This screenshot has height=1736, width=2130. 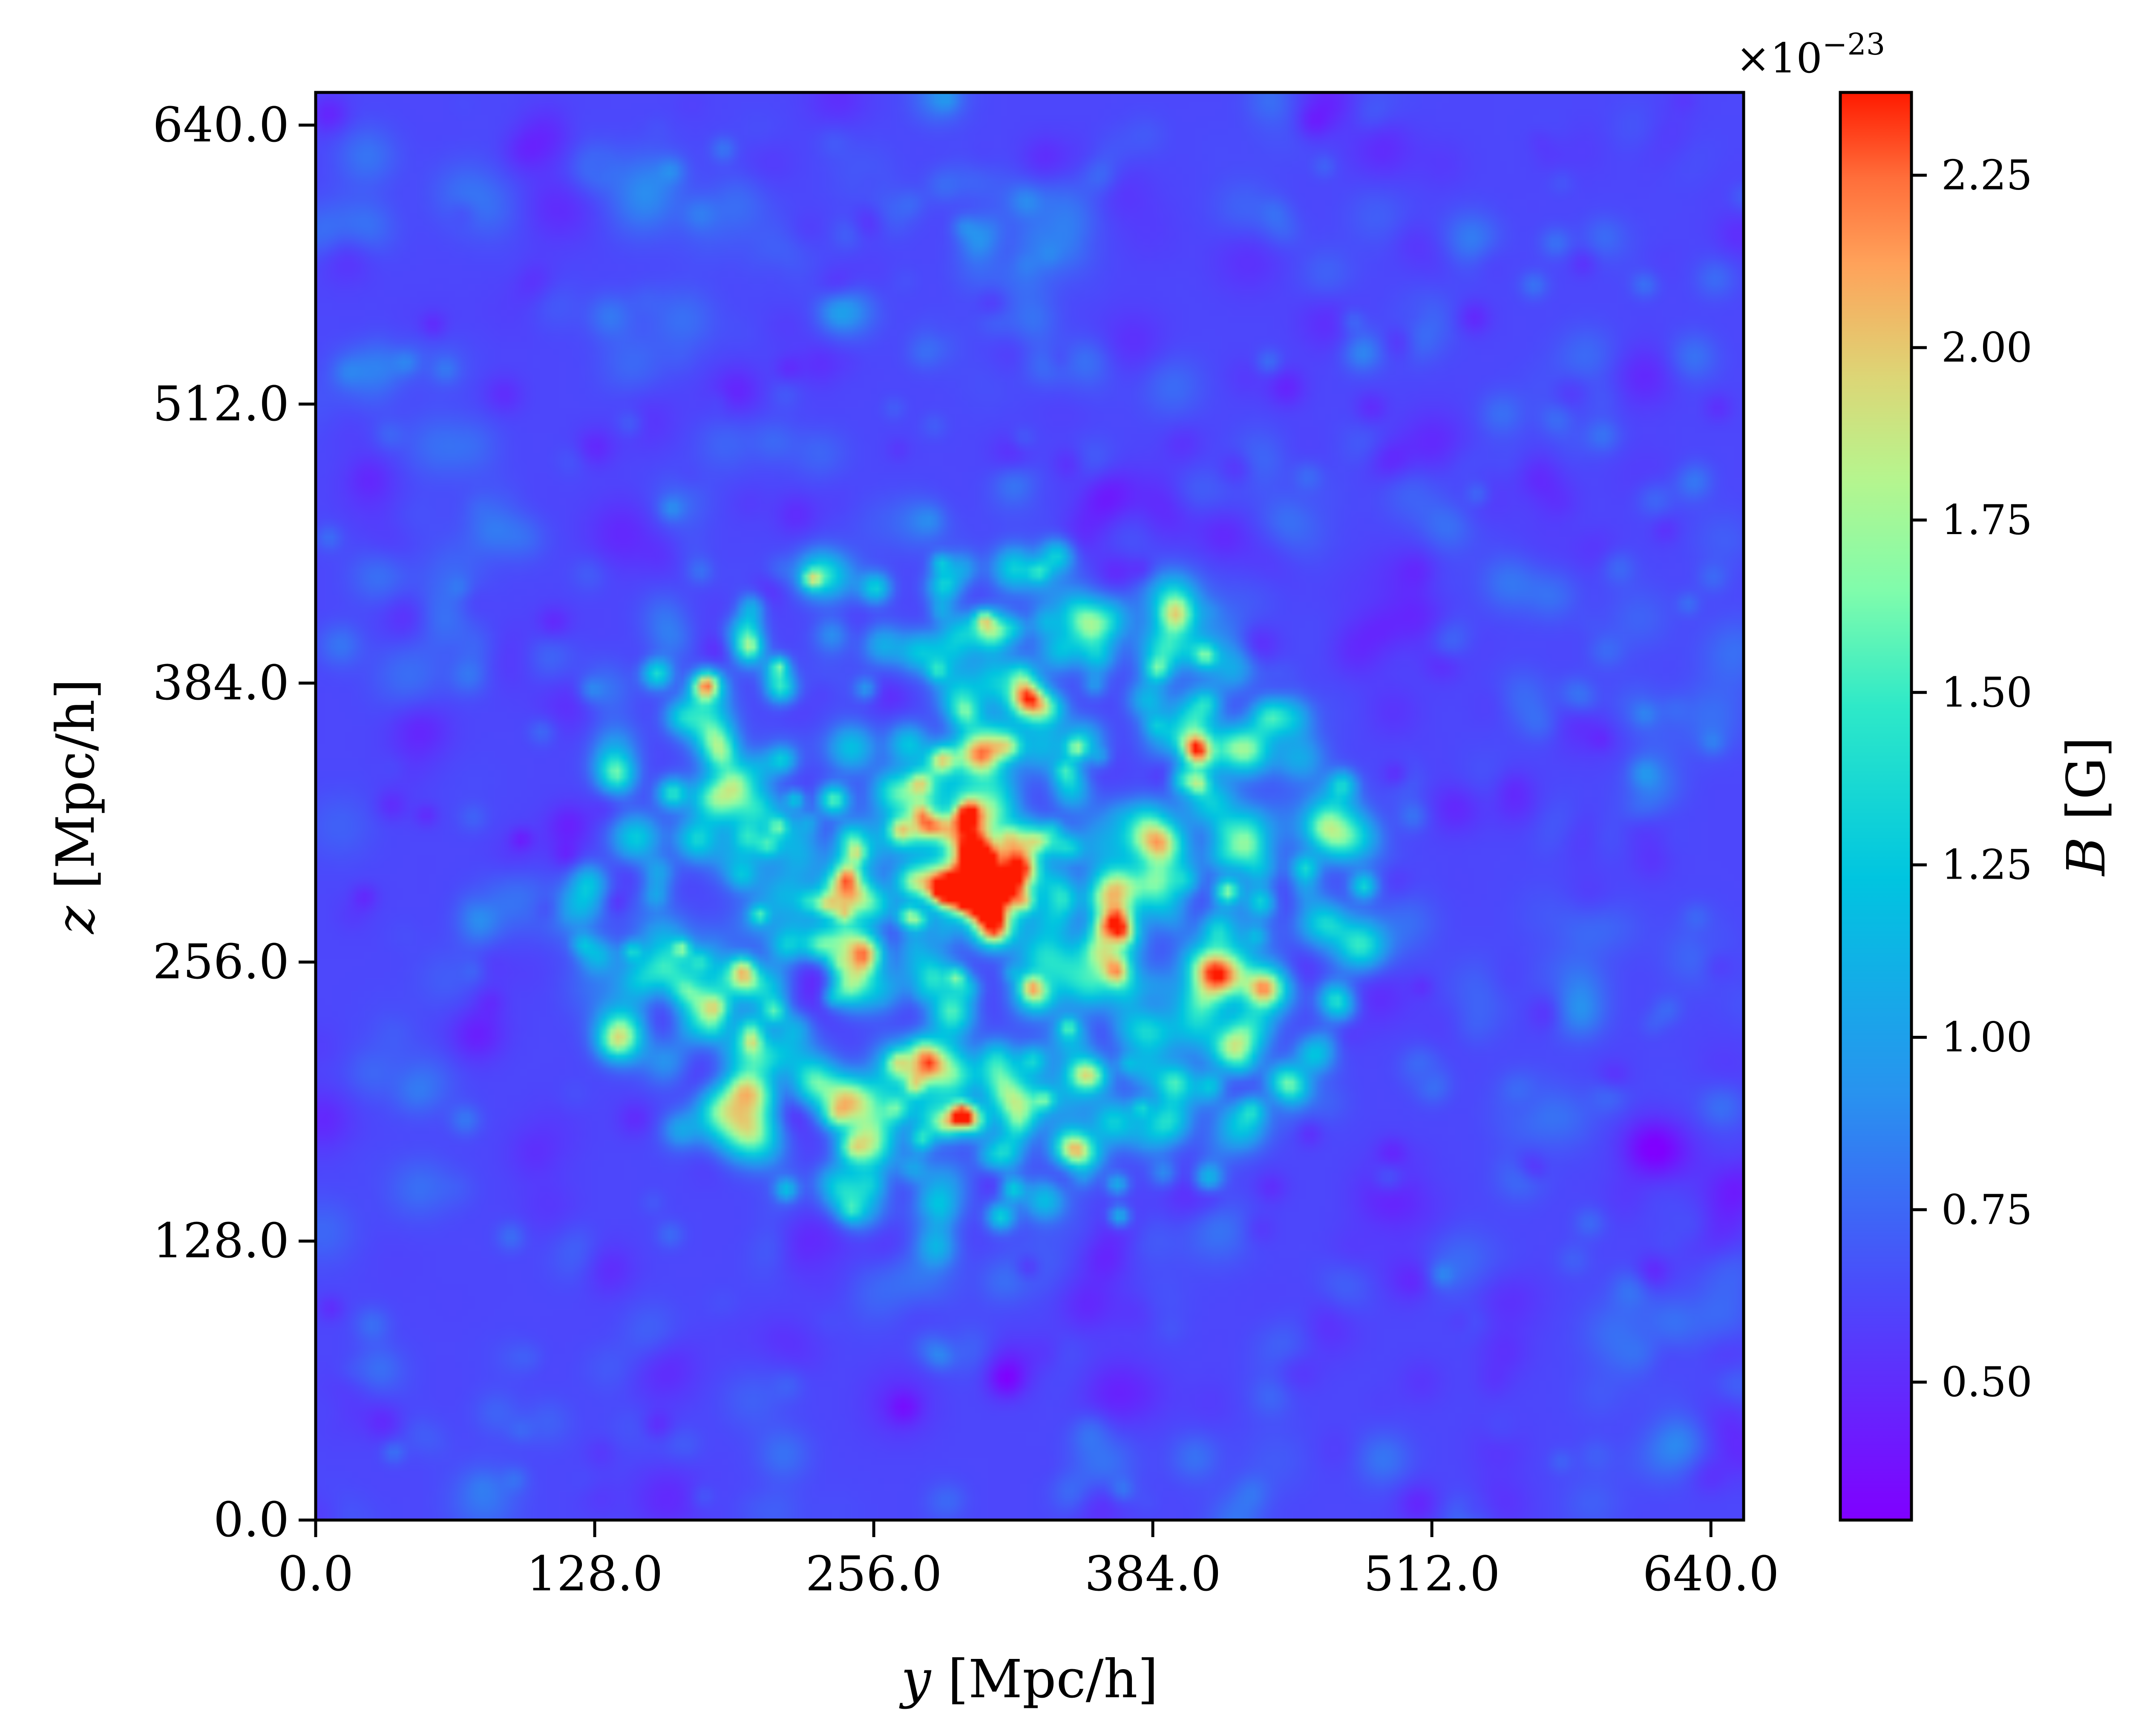 I want to click on colorbar-tick-label: 2.25, so click(x=1986, y=175).